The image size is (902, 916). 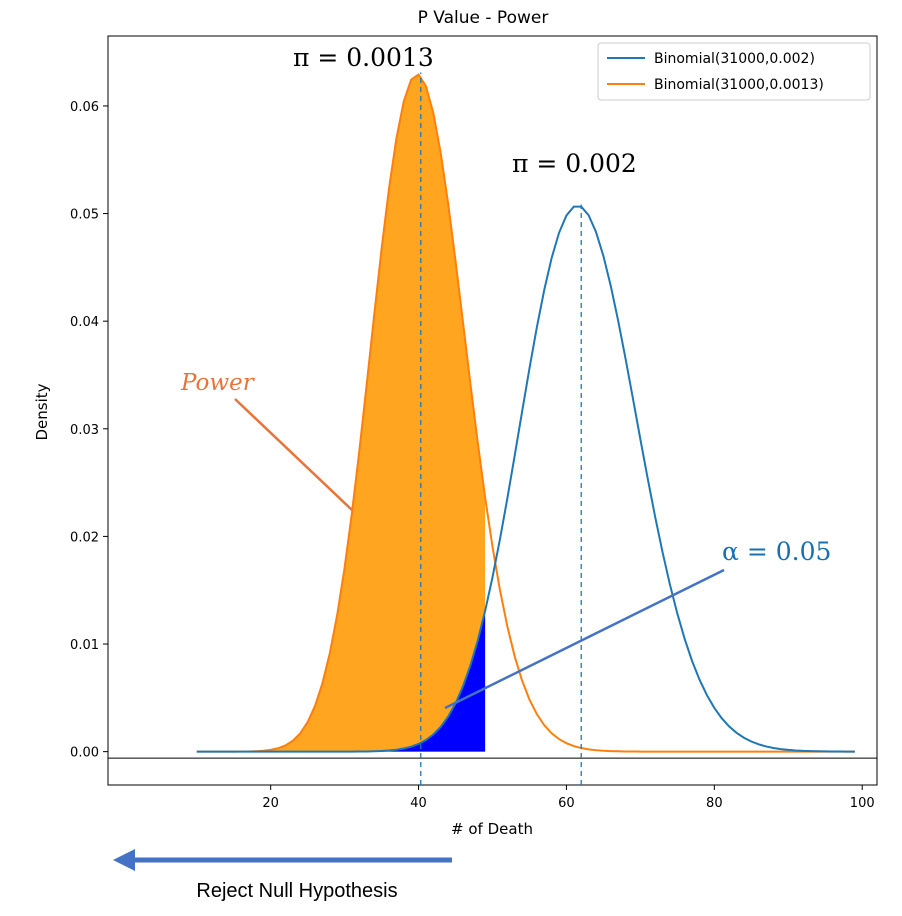 I want to click on legend-label-0: Binomial(31000,0.002), so click(x=734, y=59).